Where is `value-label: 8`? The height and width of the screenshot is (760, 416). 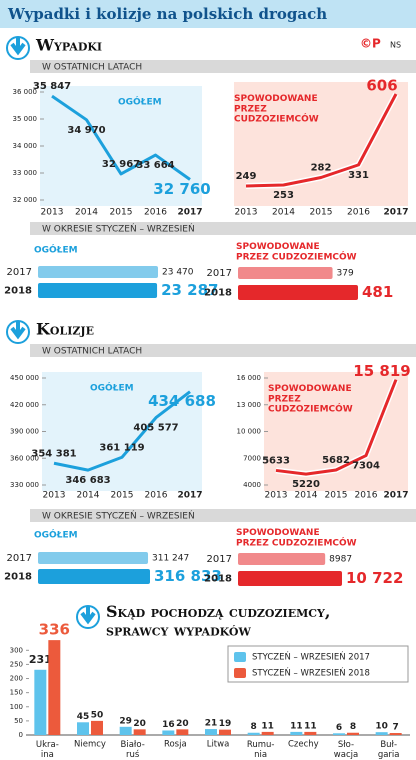 value-label: 8 is located at coordinates (353, 727).